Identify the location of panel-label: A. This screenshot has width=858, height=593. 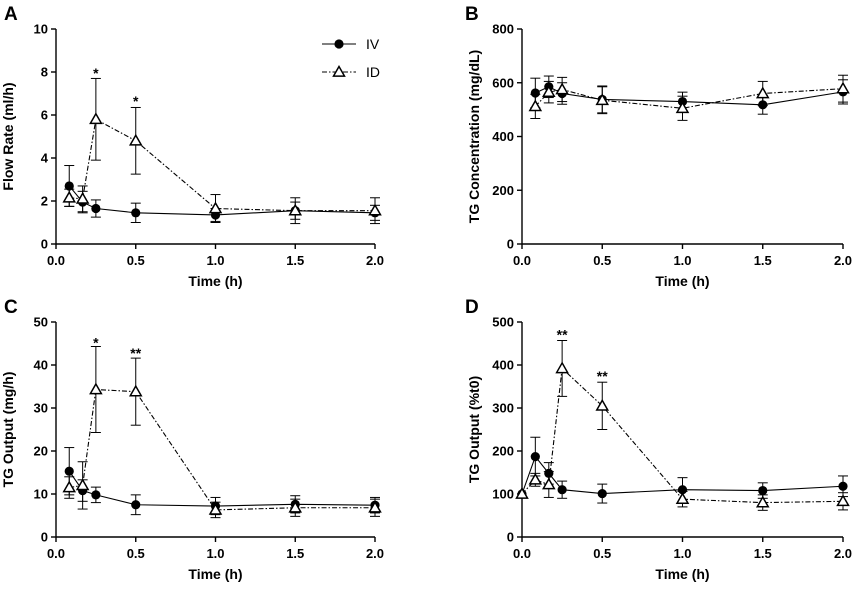
(11, 14).